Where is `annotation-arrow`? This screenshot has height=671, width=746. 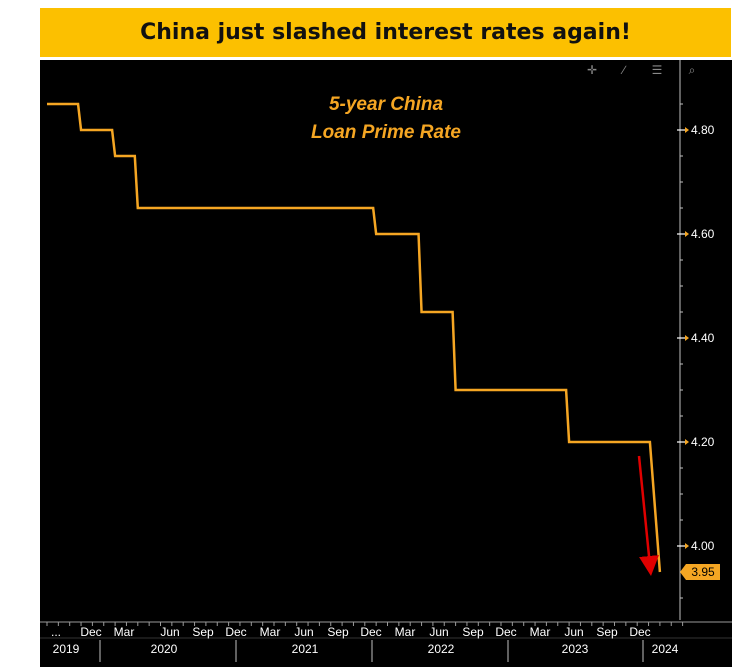 annotation-arrow is located at coordinates (648, 515).